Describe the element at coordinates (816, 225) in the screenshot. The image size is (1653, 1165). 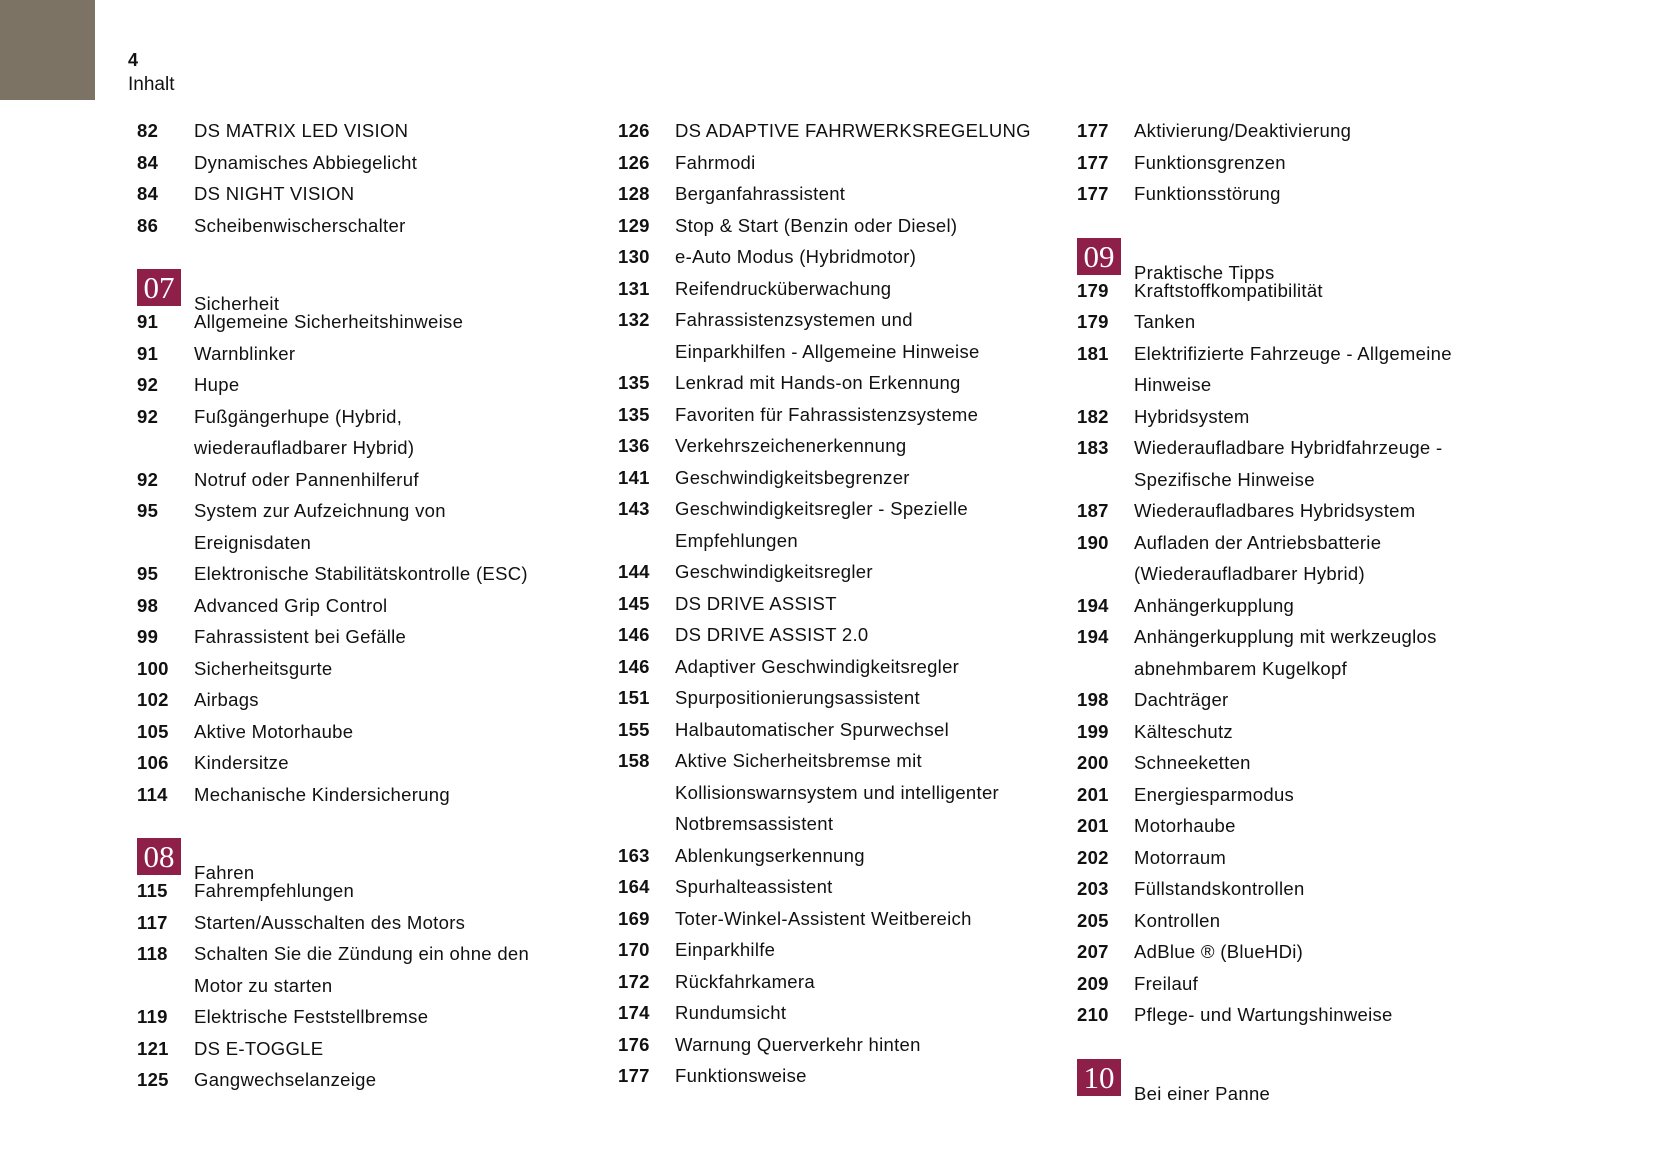
I see `toc-entry-title: Stop & Start (Benzin oder Diesel)` at that location.